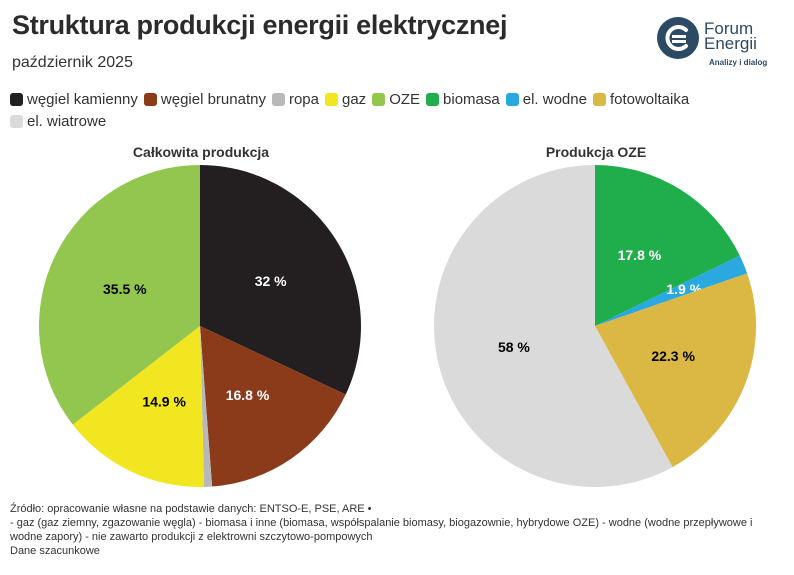 Image resolution: width=794 pixels, height=575 pixels. I want to click on legend-label: OZE, so click(405, 99).